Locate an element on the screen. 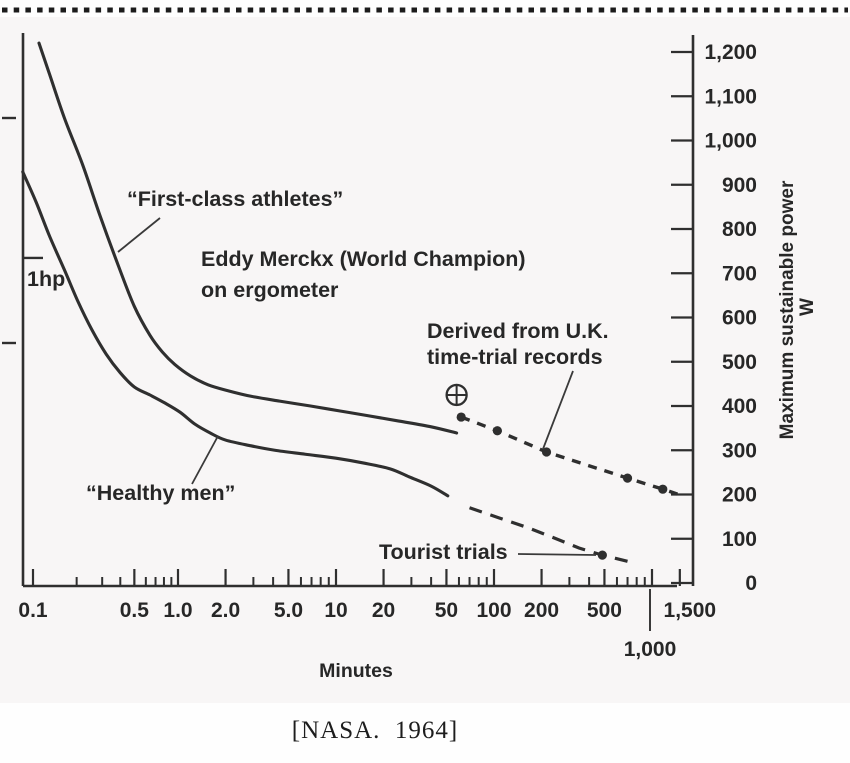 The height and width of the screenshot is (763, 850). x-tick-label: 1,500 is located at coordinates (690, 610).